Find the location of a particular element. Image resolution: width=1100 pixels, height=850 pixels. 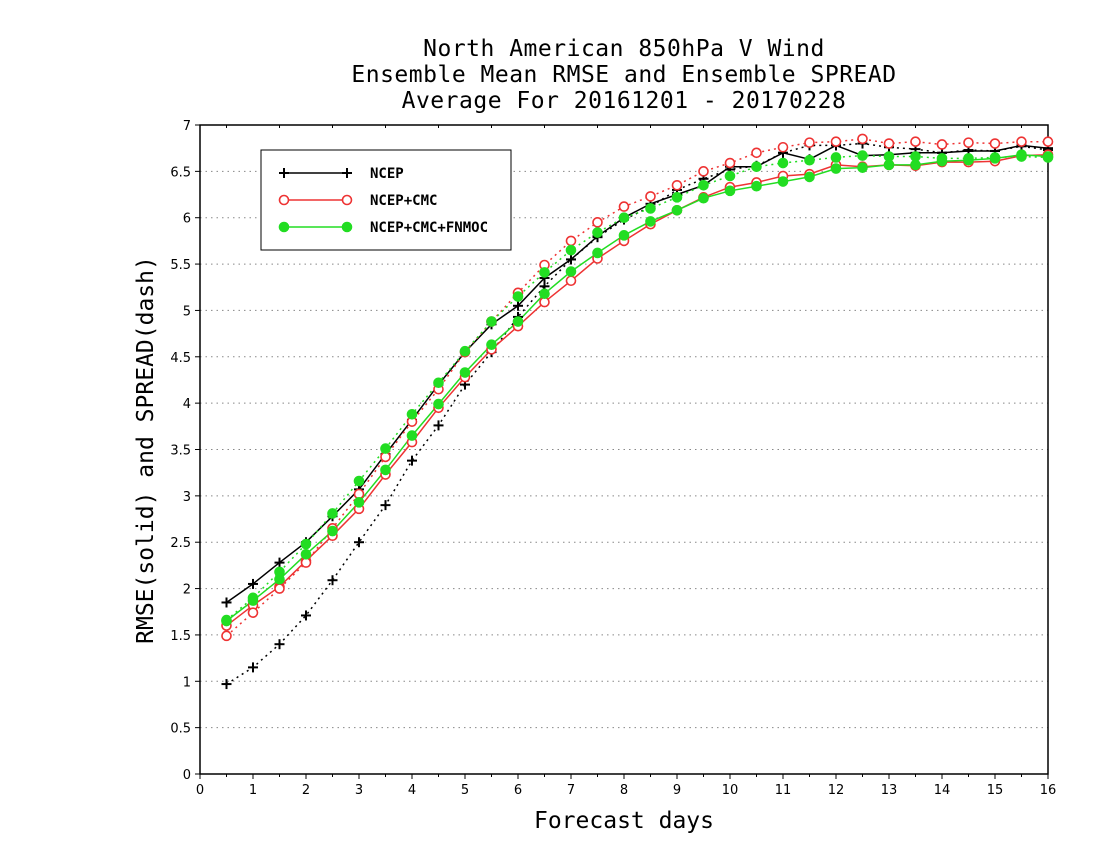

legend: NCEP NCEP+CMC NCEP+CMC+FNMOC is located at coordinates (386, 200).